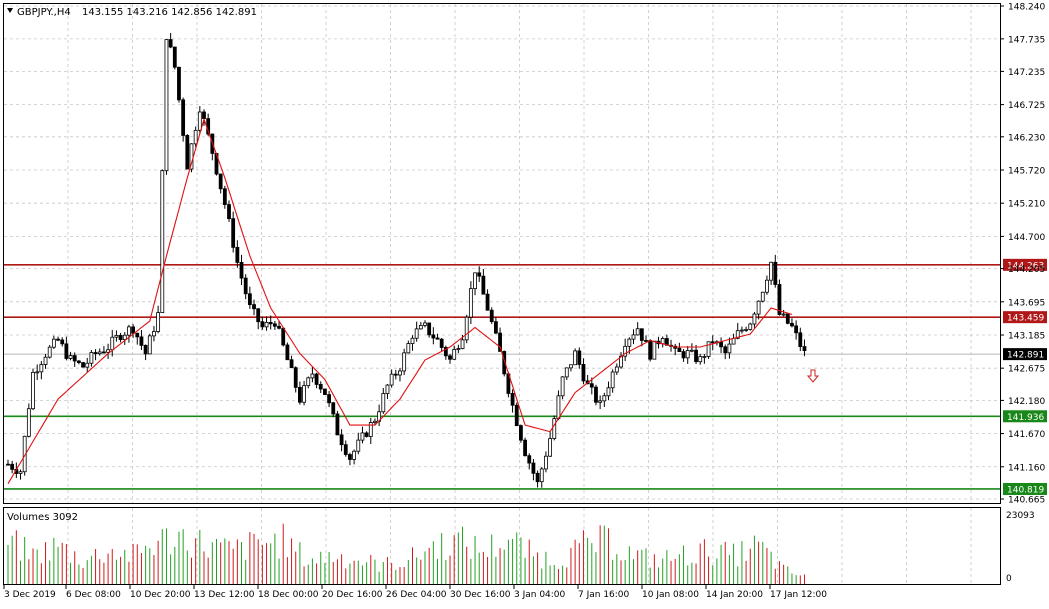  Describe the element at coordinates (502, 546) in the screenshot. I see `volume-panel-frame` at that location.